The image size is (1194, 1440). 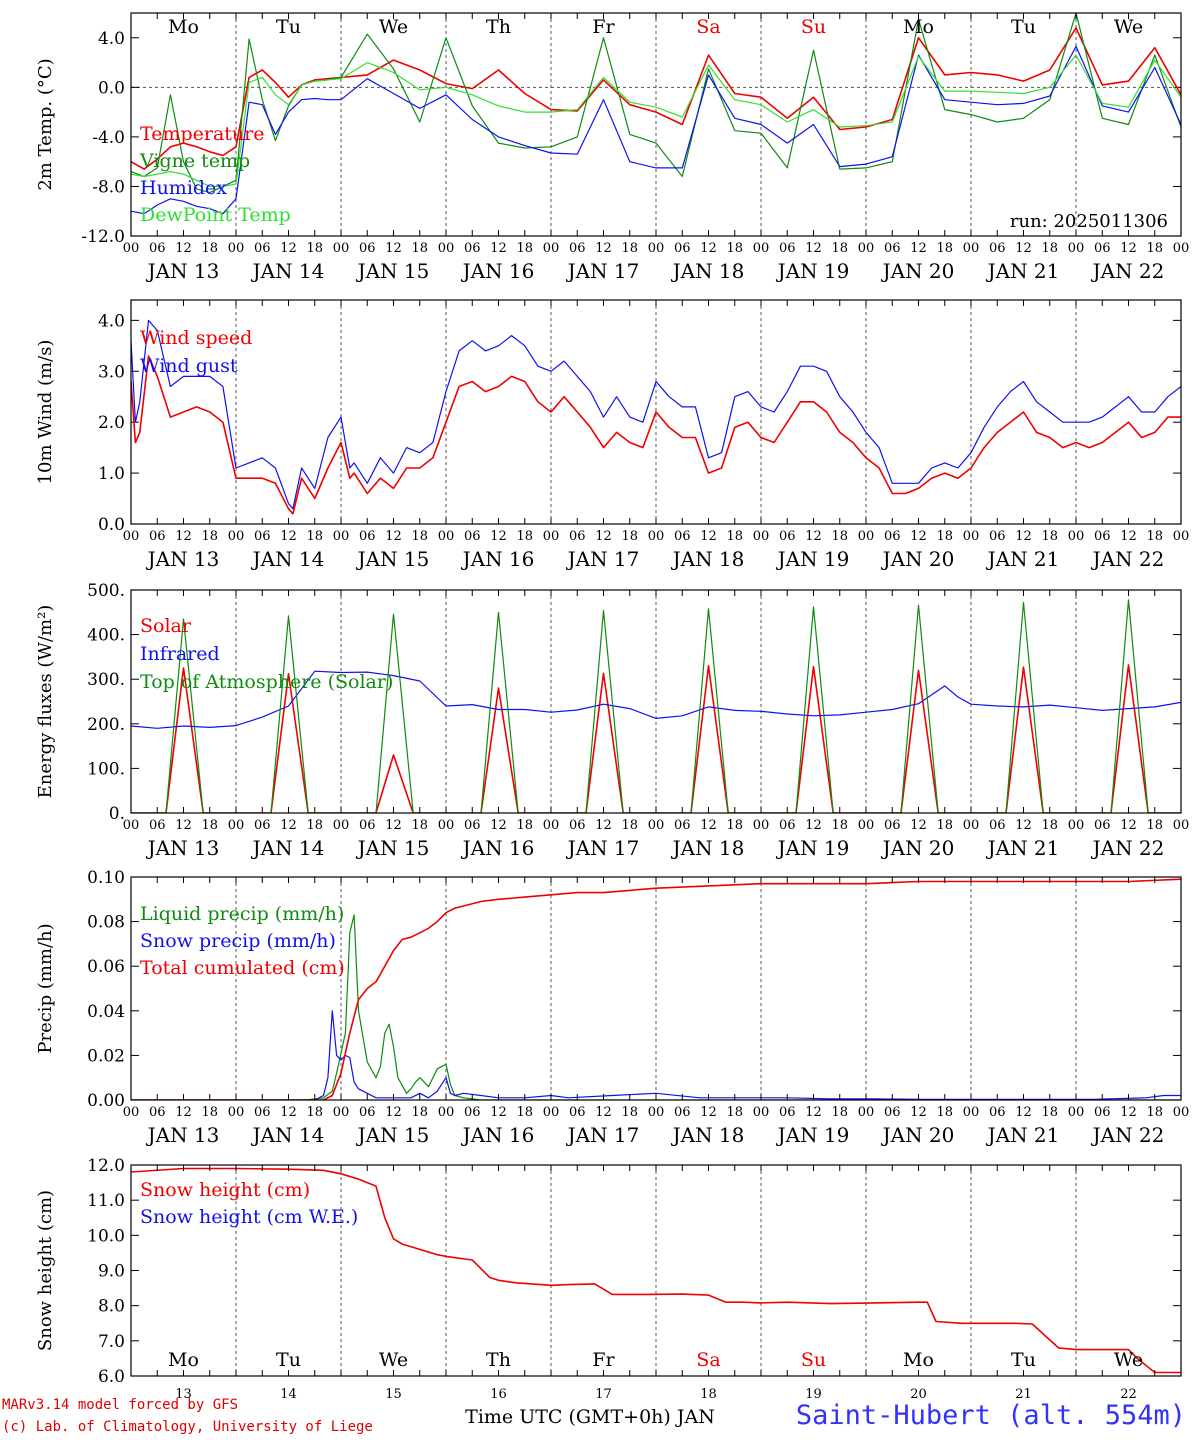 What do you see at coordinates (45, 988) in the screenshot?
I see `y-axis-label: Precip (mm/h)` at bounding box center [45, 988].